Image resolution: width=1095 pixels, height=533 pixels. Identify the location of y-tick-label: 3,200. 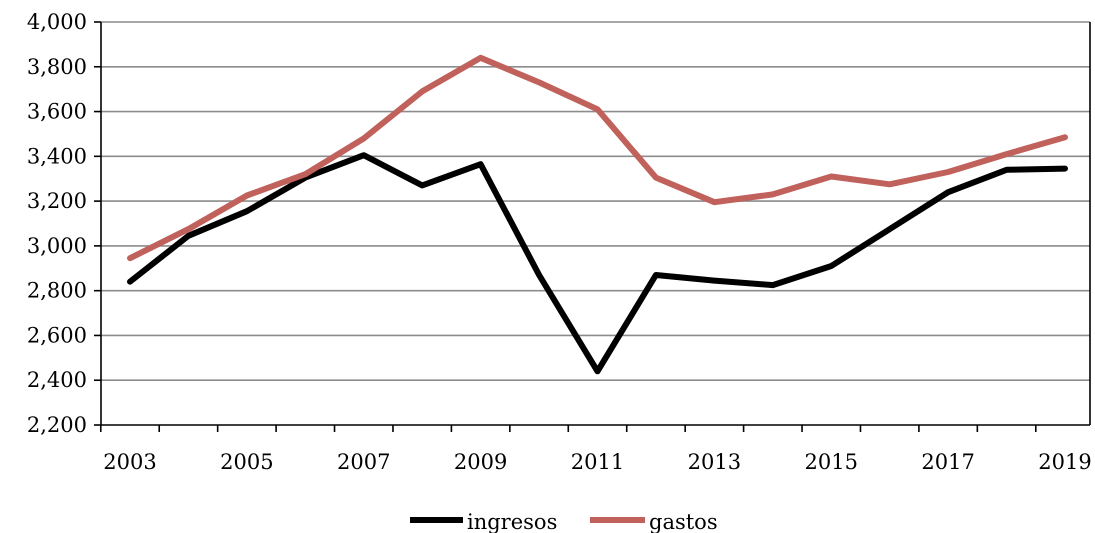
(57, 201).